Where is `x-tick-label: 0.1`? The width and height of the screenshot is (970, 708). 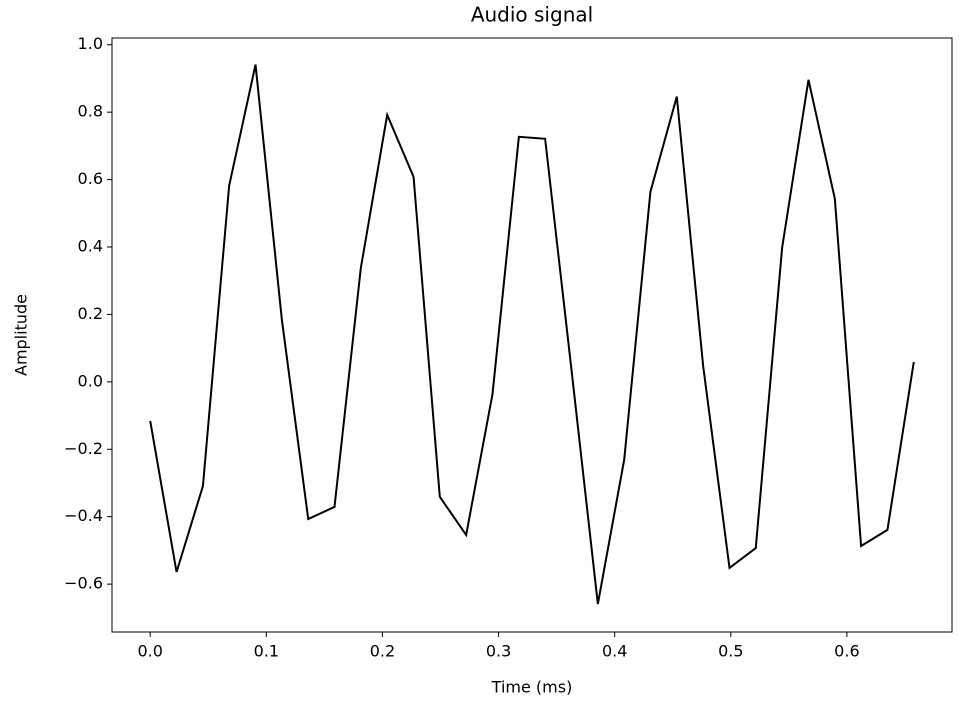
x-tick-label: 0.1 is located at coordinates (266, 651).